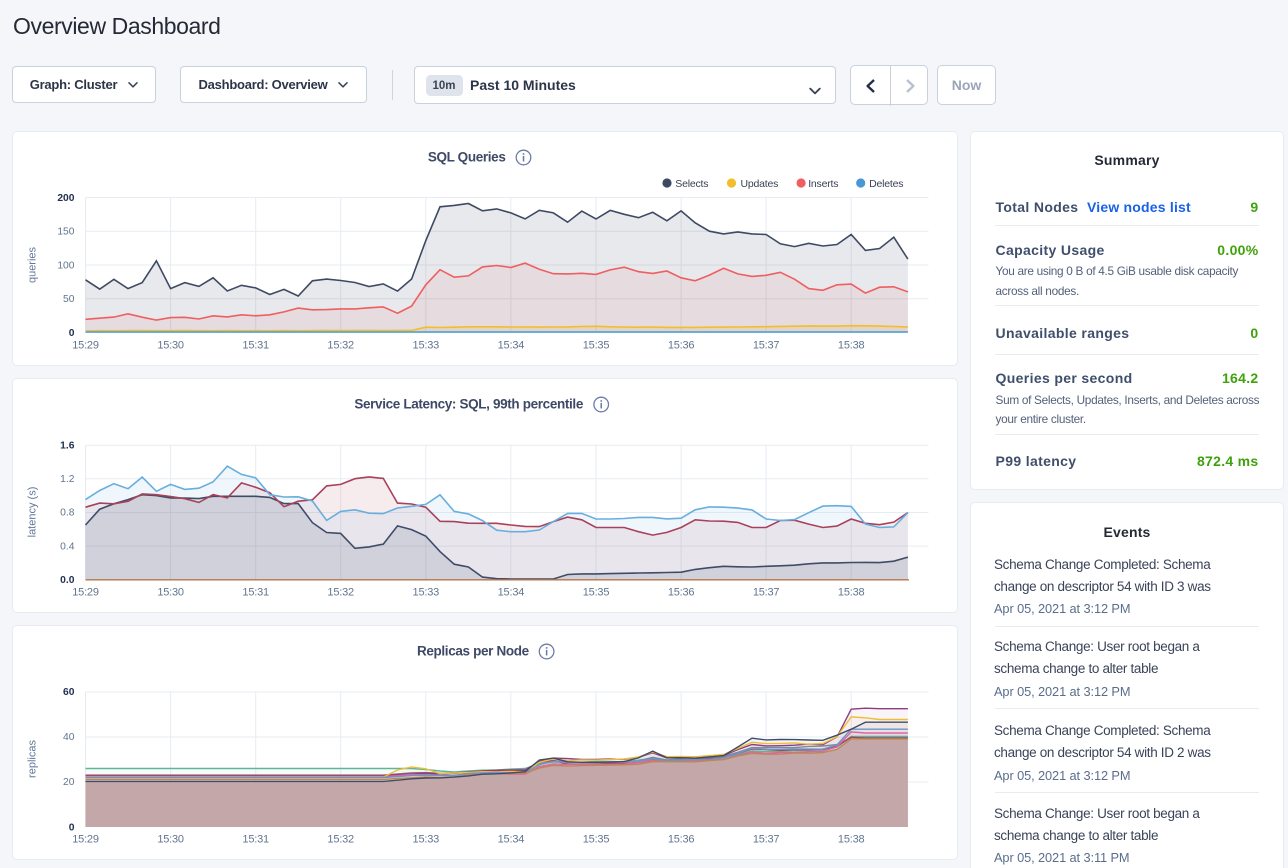  I want to click on svg-text: replicas, so click(32, 758).